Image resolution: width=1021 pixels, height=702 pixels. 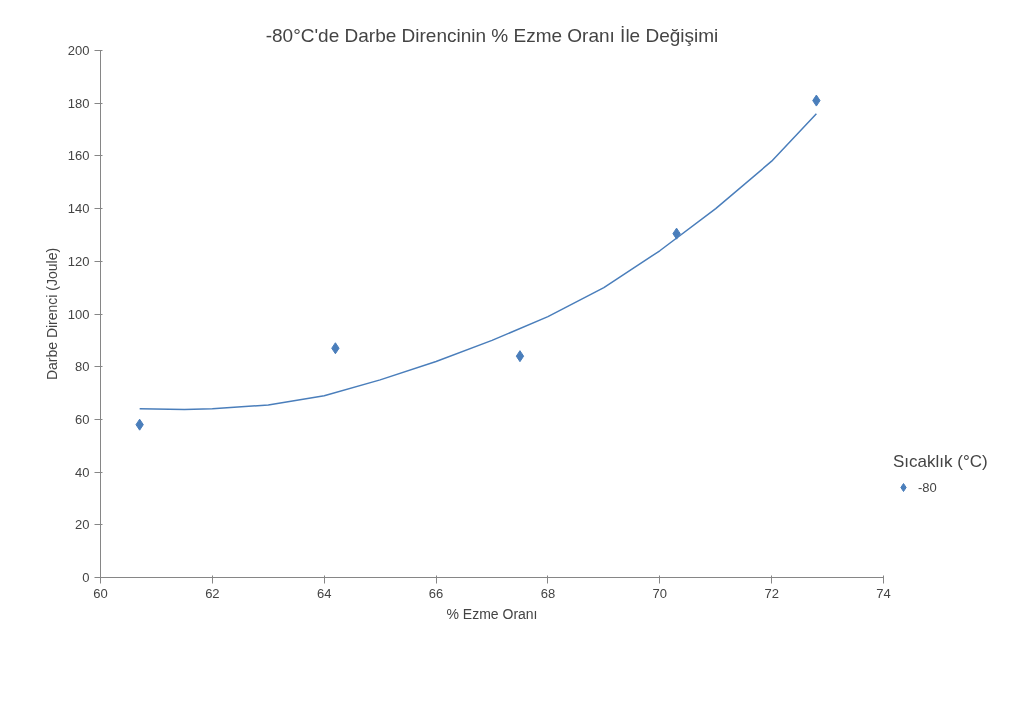 What do you see at coordinates (324, 593) in the screenshot?
I see `x-tick-label: 64` at bounding box center [324, 593].